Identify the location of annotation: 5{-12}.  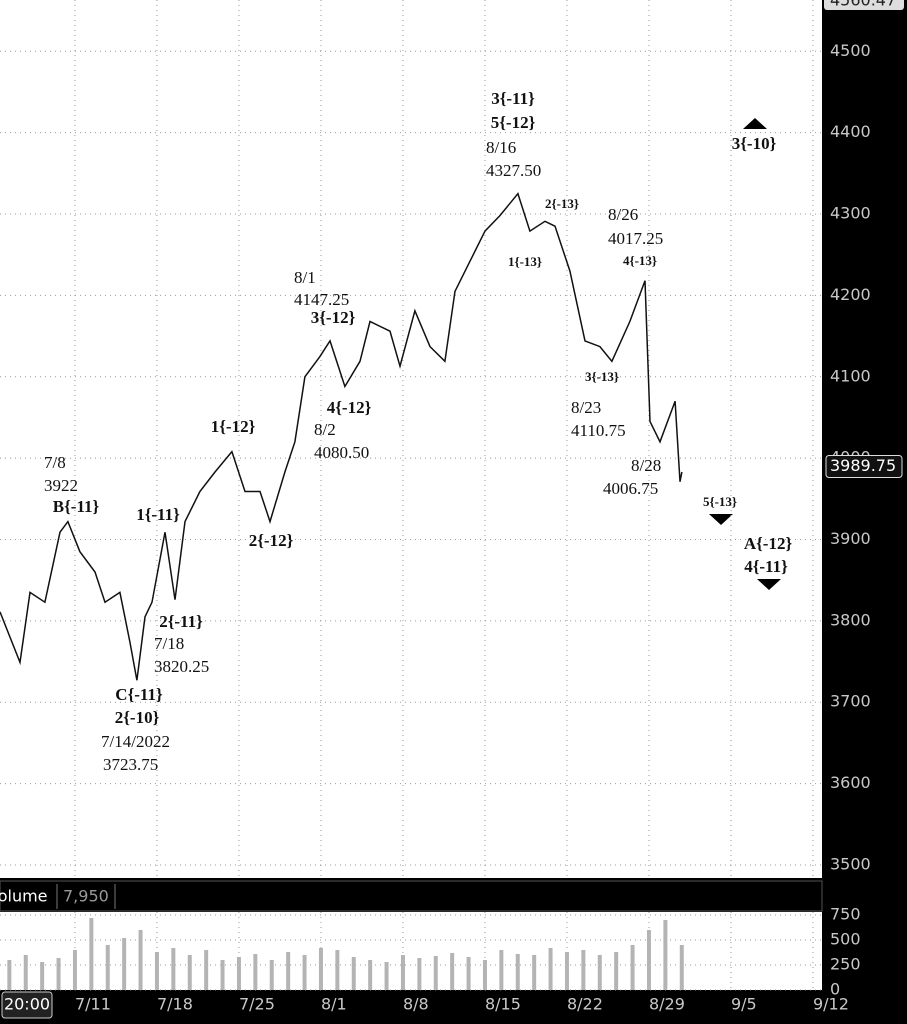
(513, 122).